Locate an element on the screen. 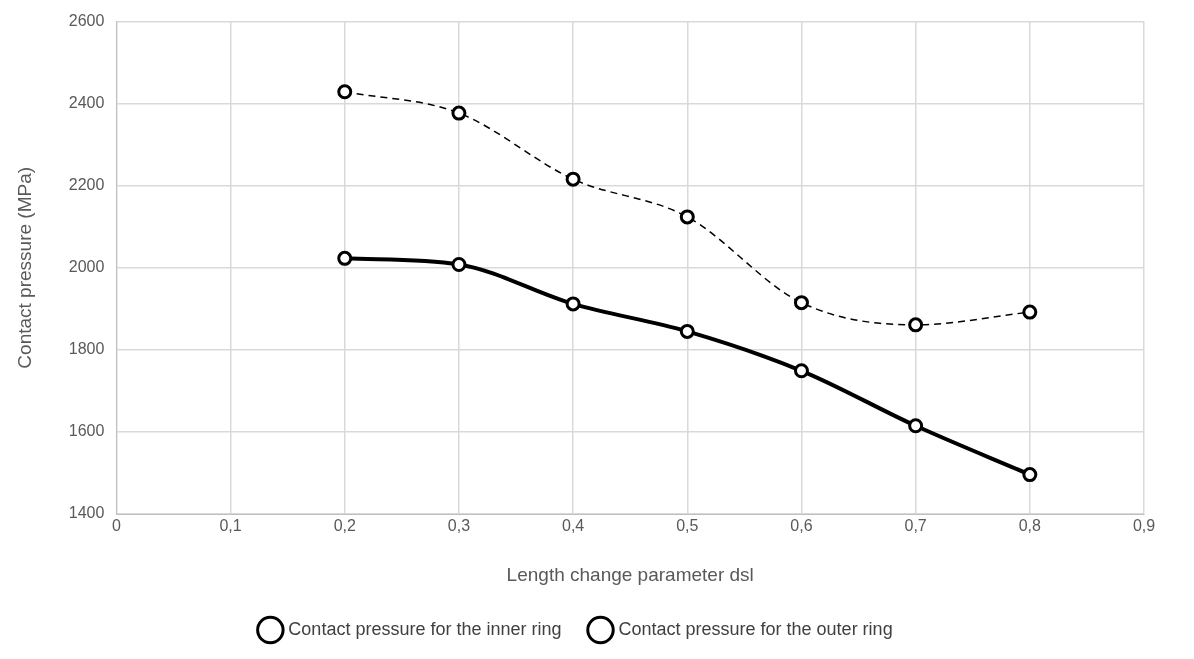 Image resolution: width=1194 pixels, height=659 pixels. x-tick-label: 0,8 is located at coordinates (1030, 526).